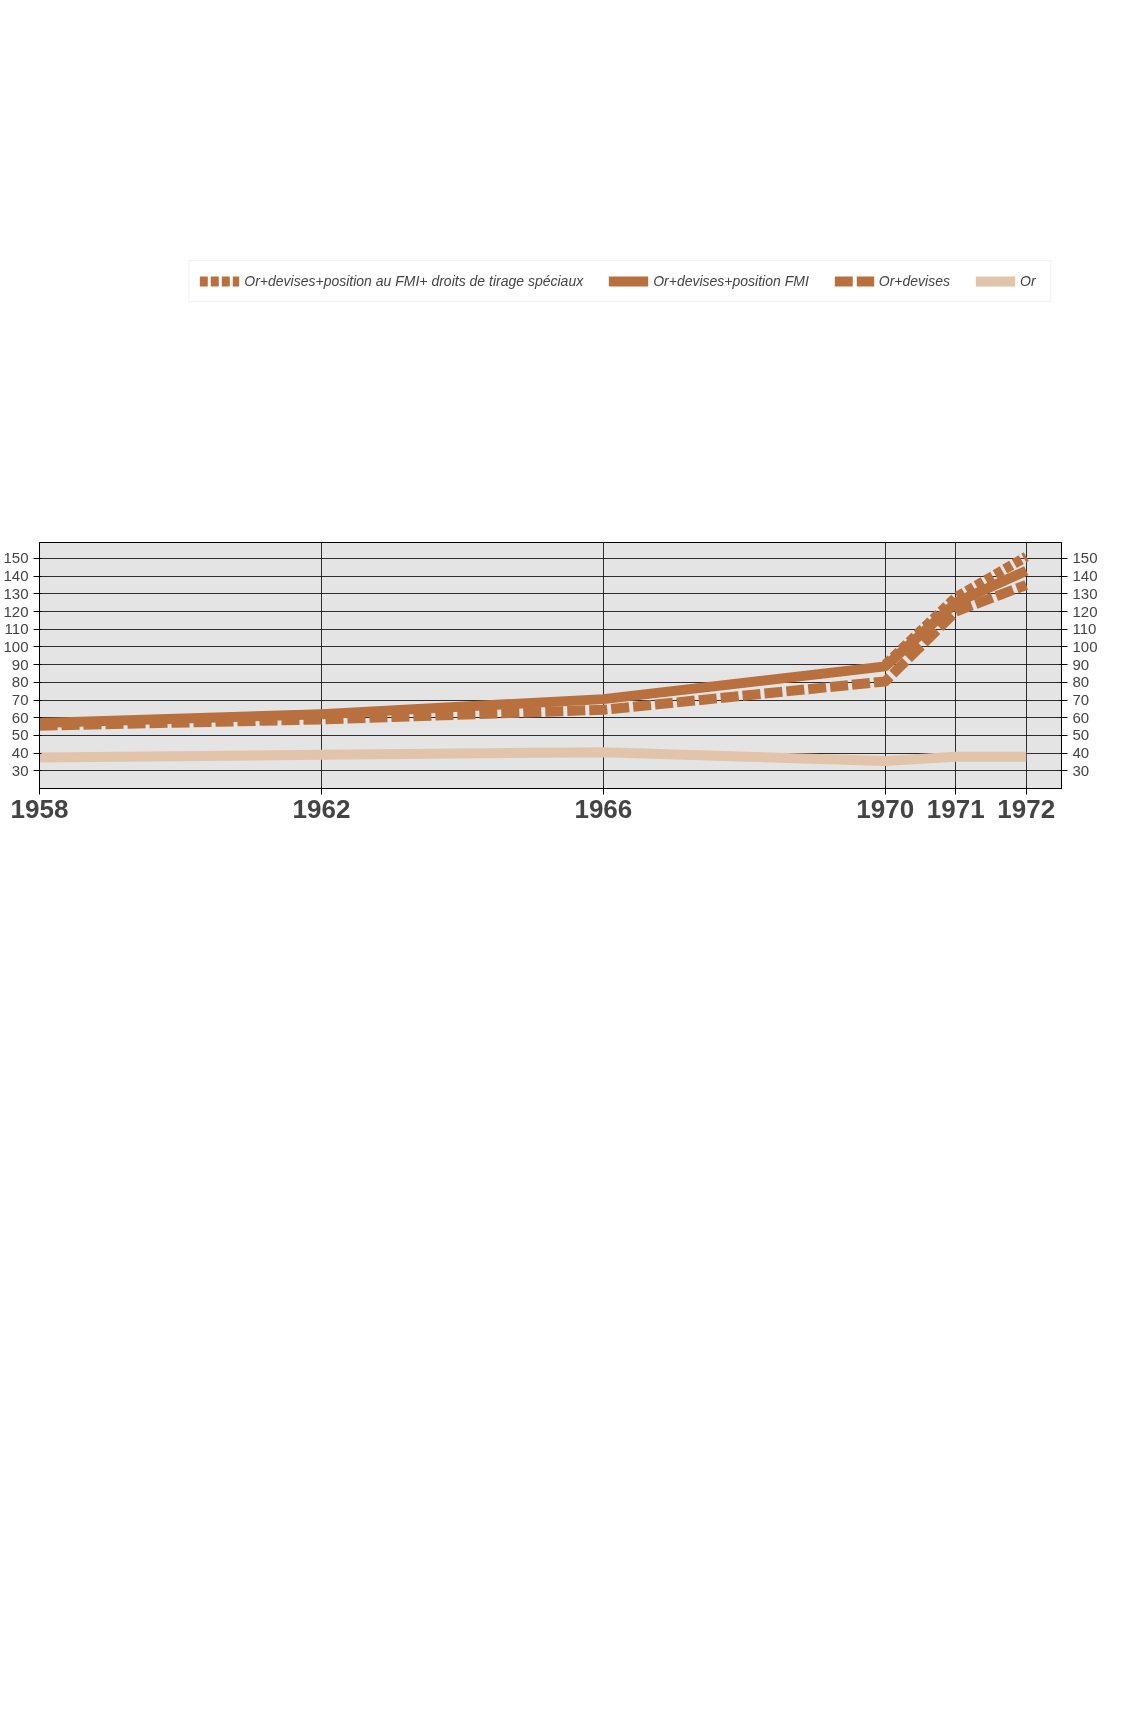 Image resolution: width=1124 pixels, height=1722 pixels. I want to click on y2-tick-label: 130, so click(1085, 593).